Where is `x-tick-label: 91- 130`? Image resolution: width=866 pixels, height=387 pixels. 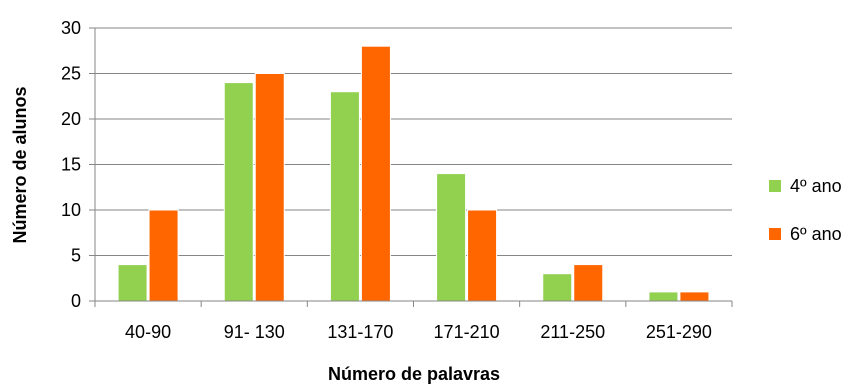 x-tick-label: 91- 130 is located at coordinates (254, 332).